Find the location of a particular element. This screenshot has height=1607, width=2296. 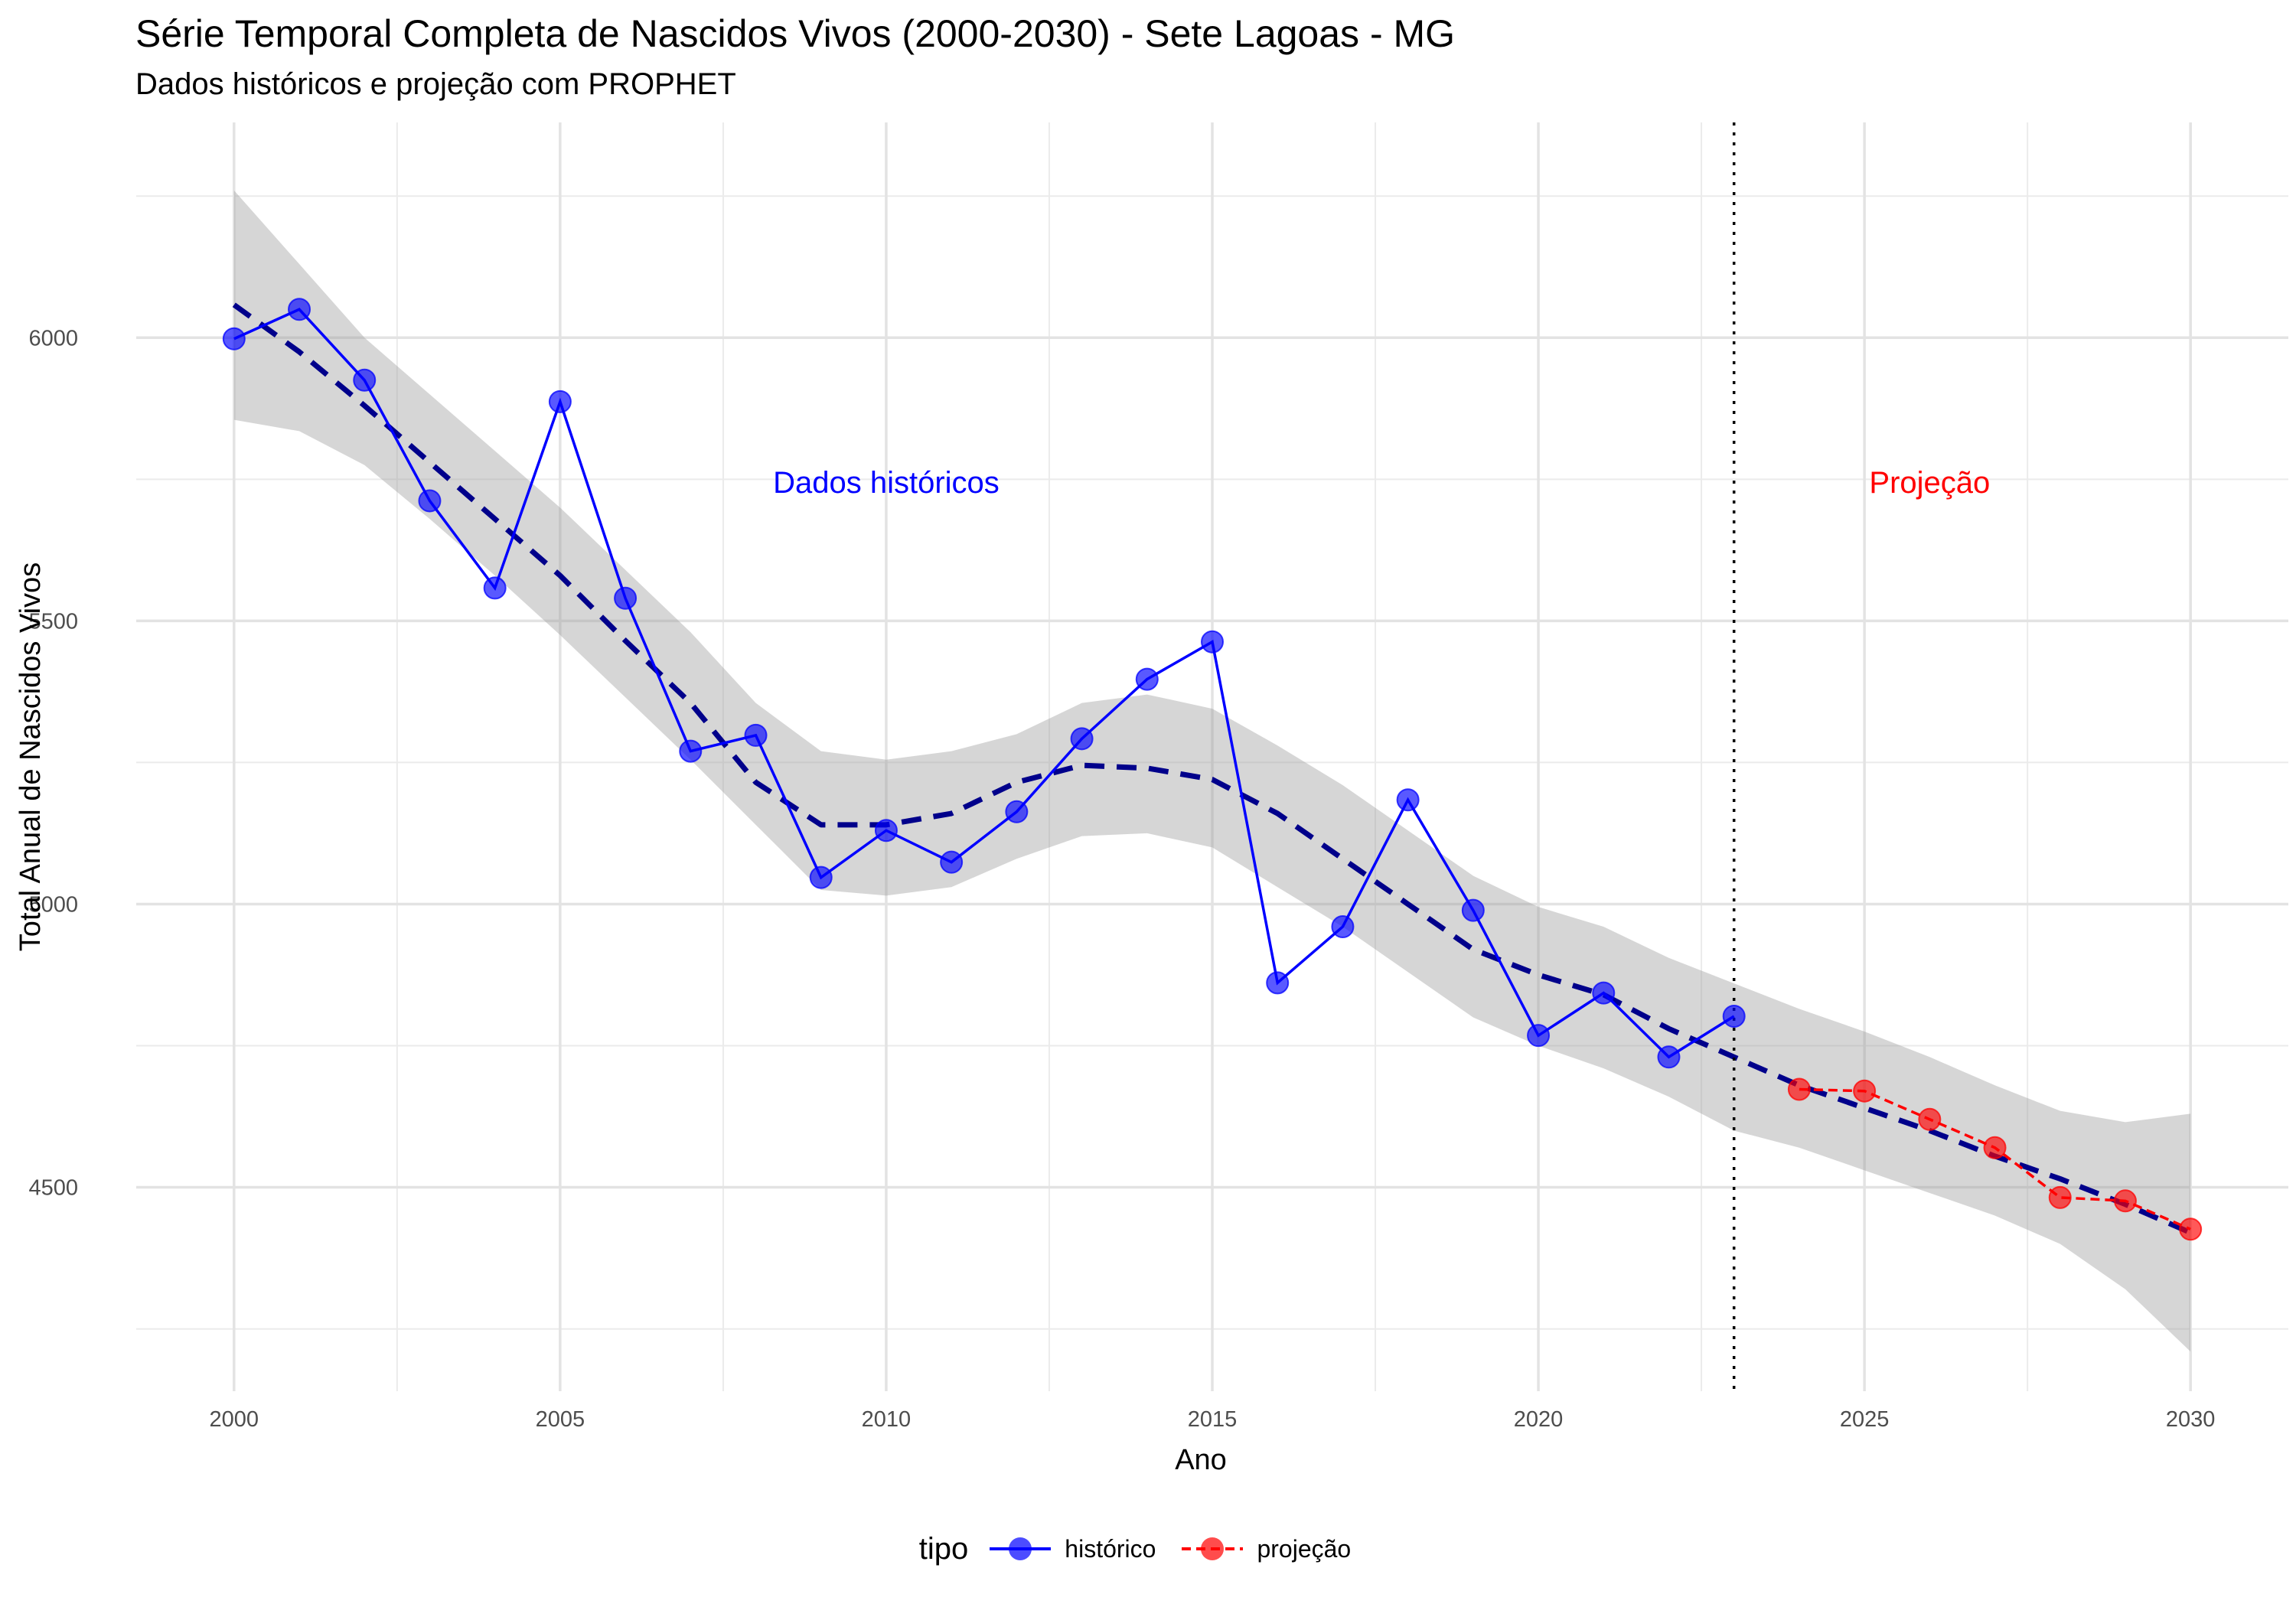

annotation-projecao: Projeção is located at coordinates (1929, 483).